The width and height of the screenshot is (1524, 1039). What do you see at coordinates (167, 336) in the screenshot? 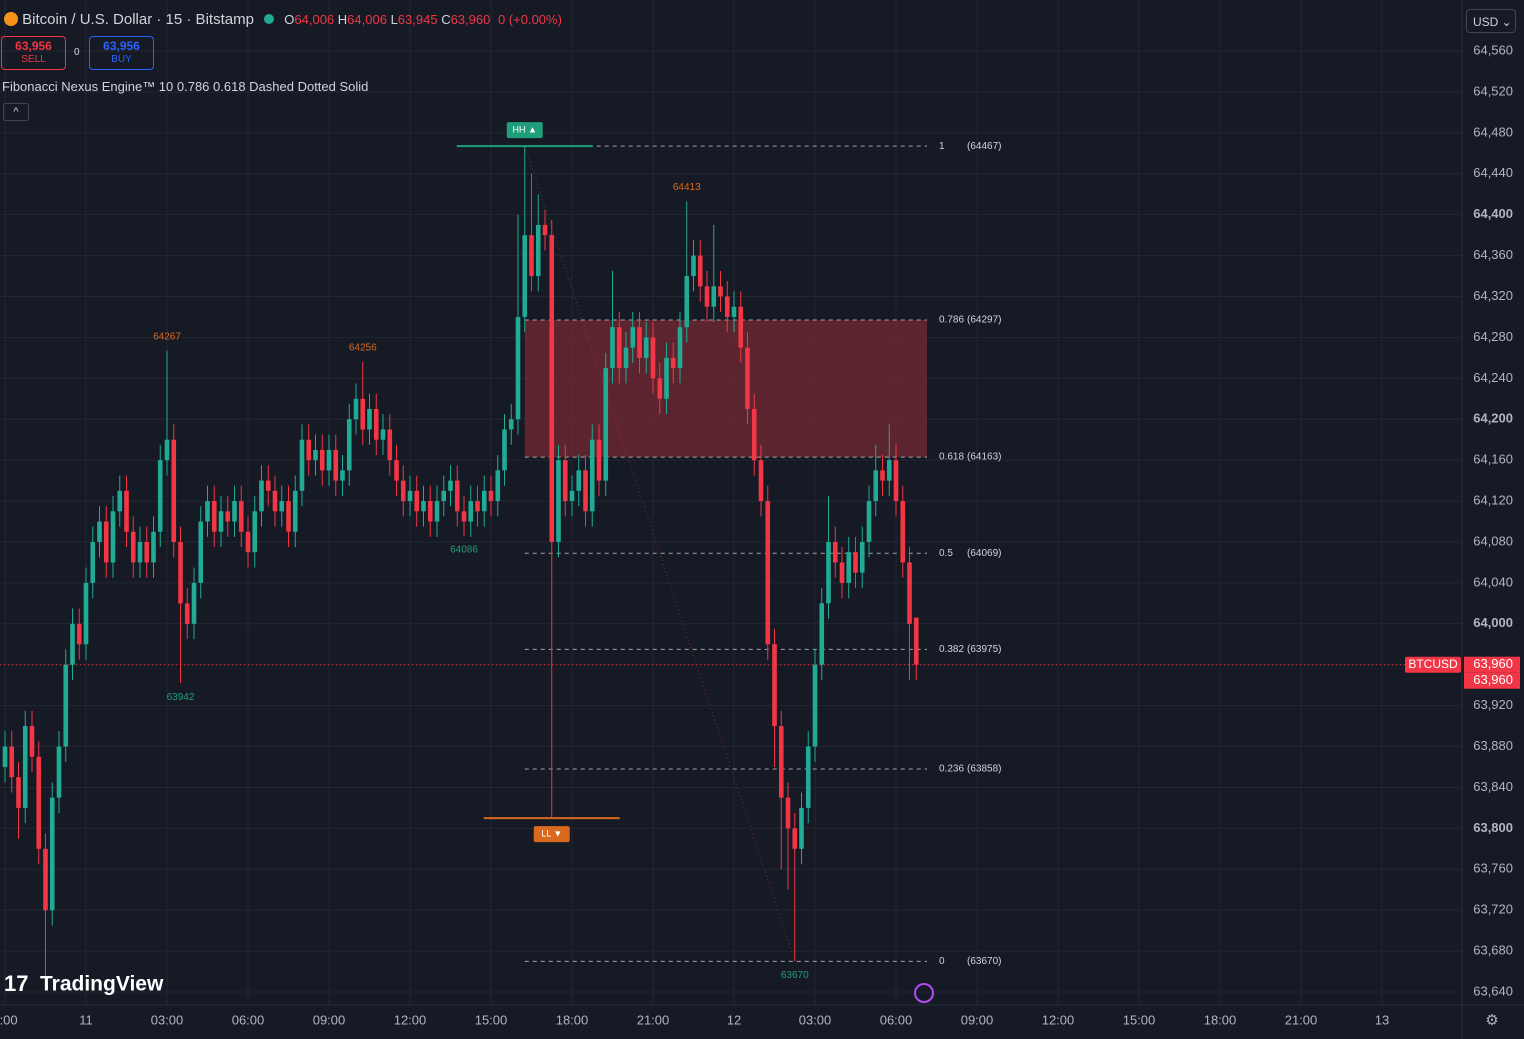
I see `pivot-label: 64267` at bounding box center [167, 336].